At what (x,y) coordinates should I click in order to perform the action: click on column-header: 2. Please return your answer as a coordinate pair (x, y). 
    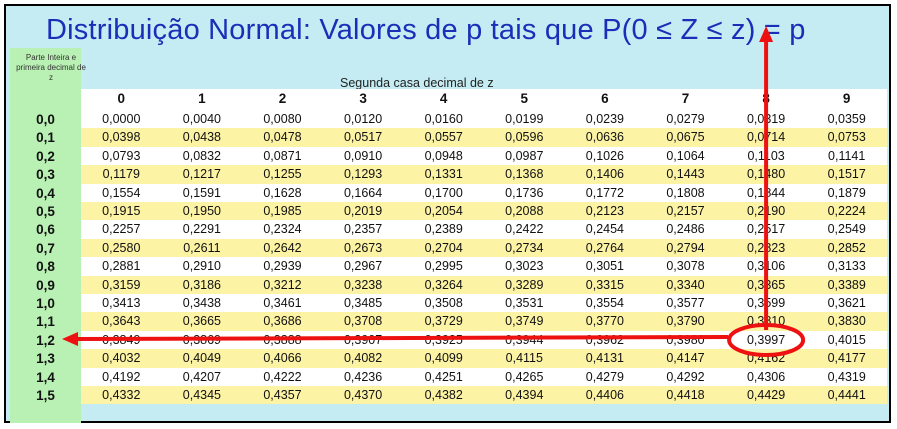
    Looking at the image, I should click on (282, 98).